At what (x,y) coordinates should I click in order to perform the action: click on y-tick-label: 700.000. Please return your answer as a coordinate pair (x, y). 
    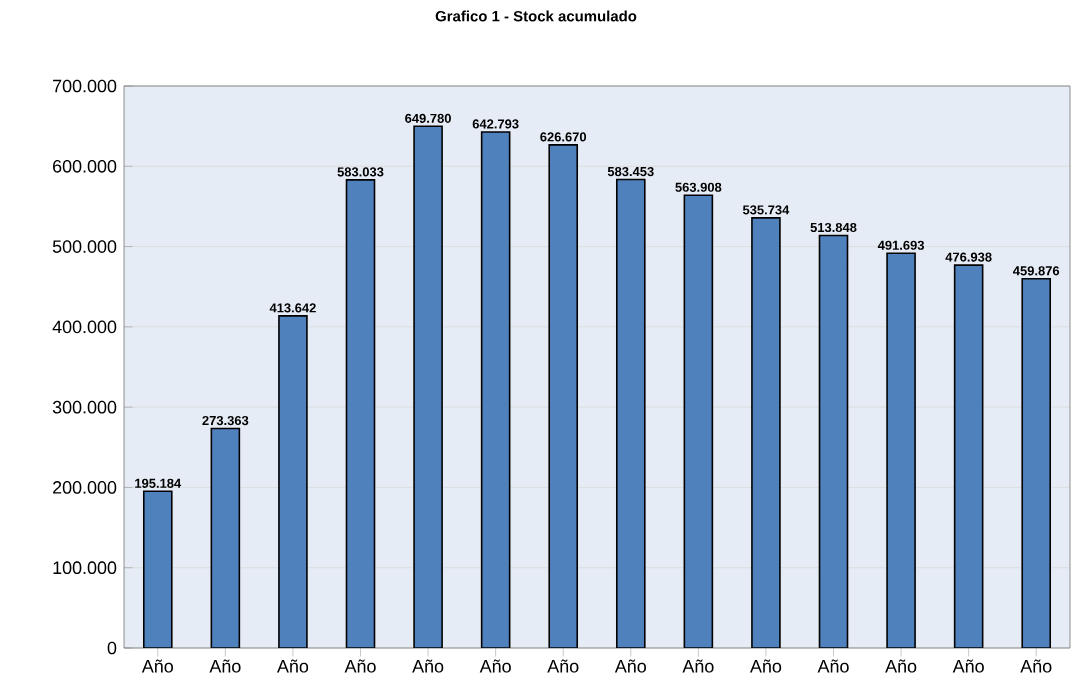
    Looking at the image, I should click on (85, 86).